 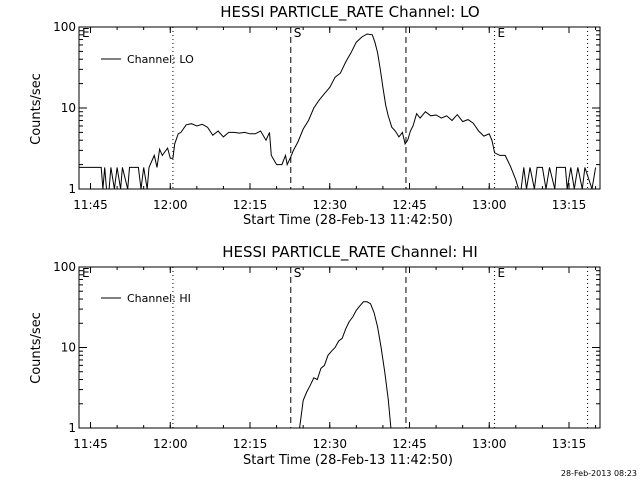 I want to click on hi-legend-label: Channel: HI, so click(x=159, y=298).